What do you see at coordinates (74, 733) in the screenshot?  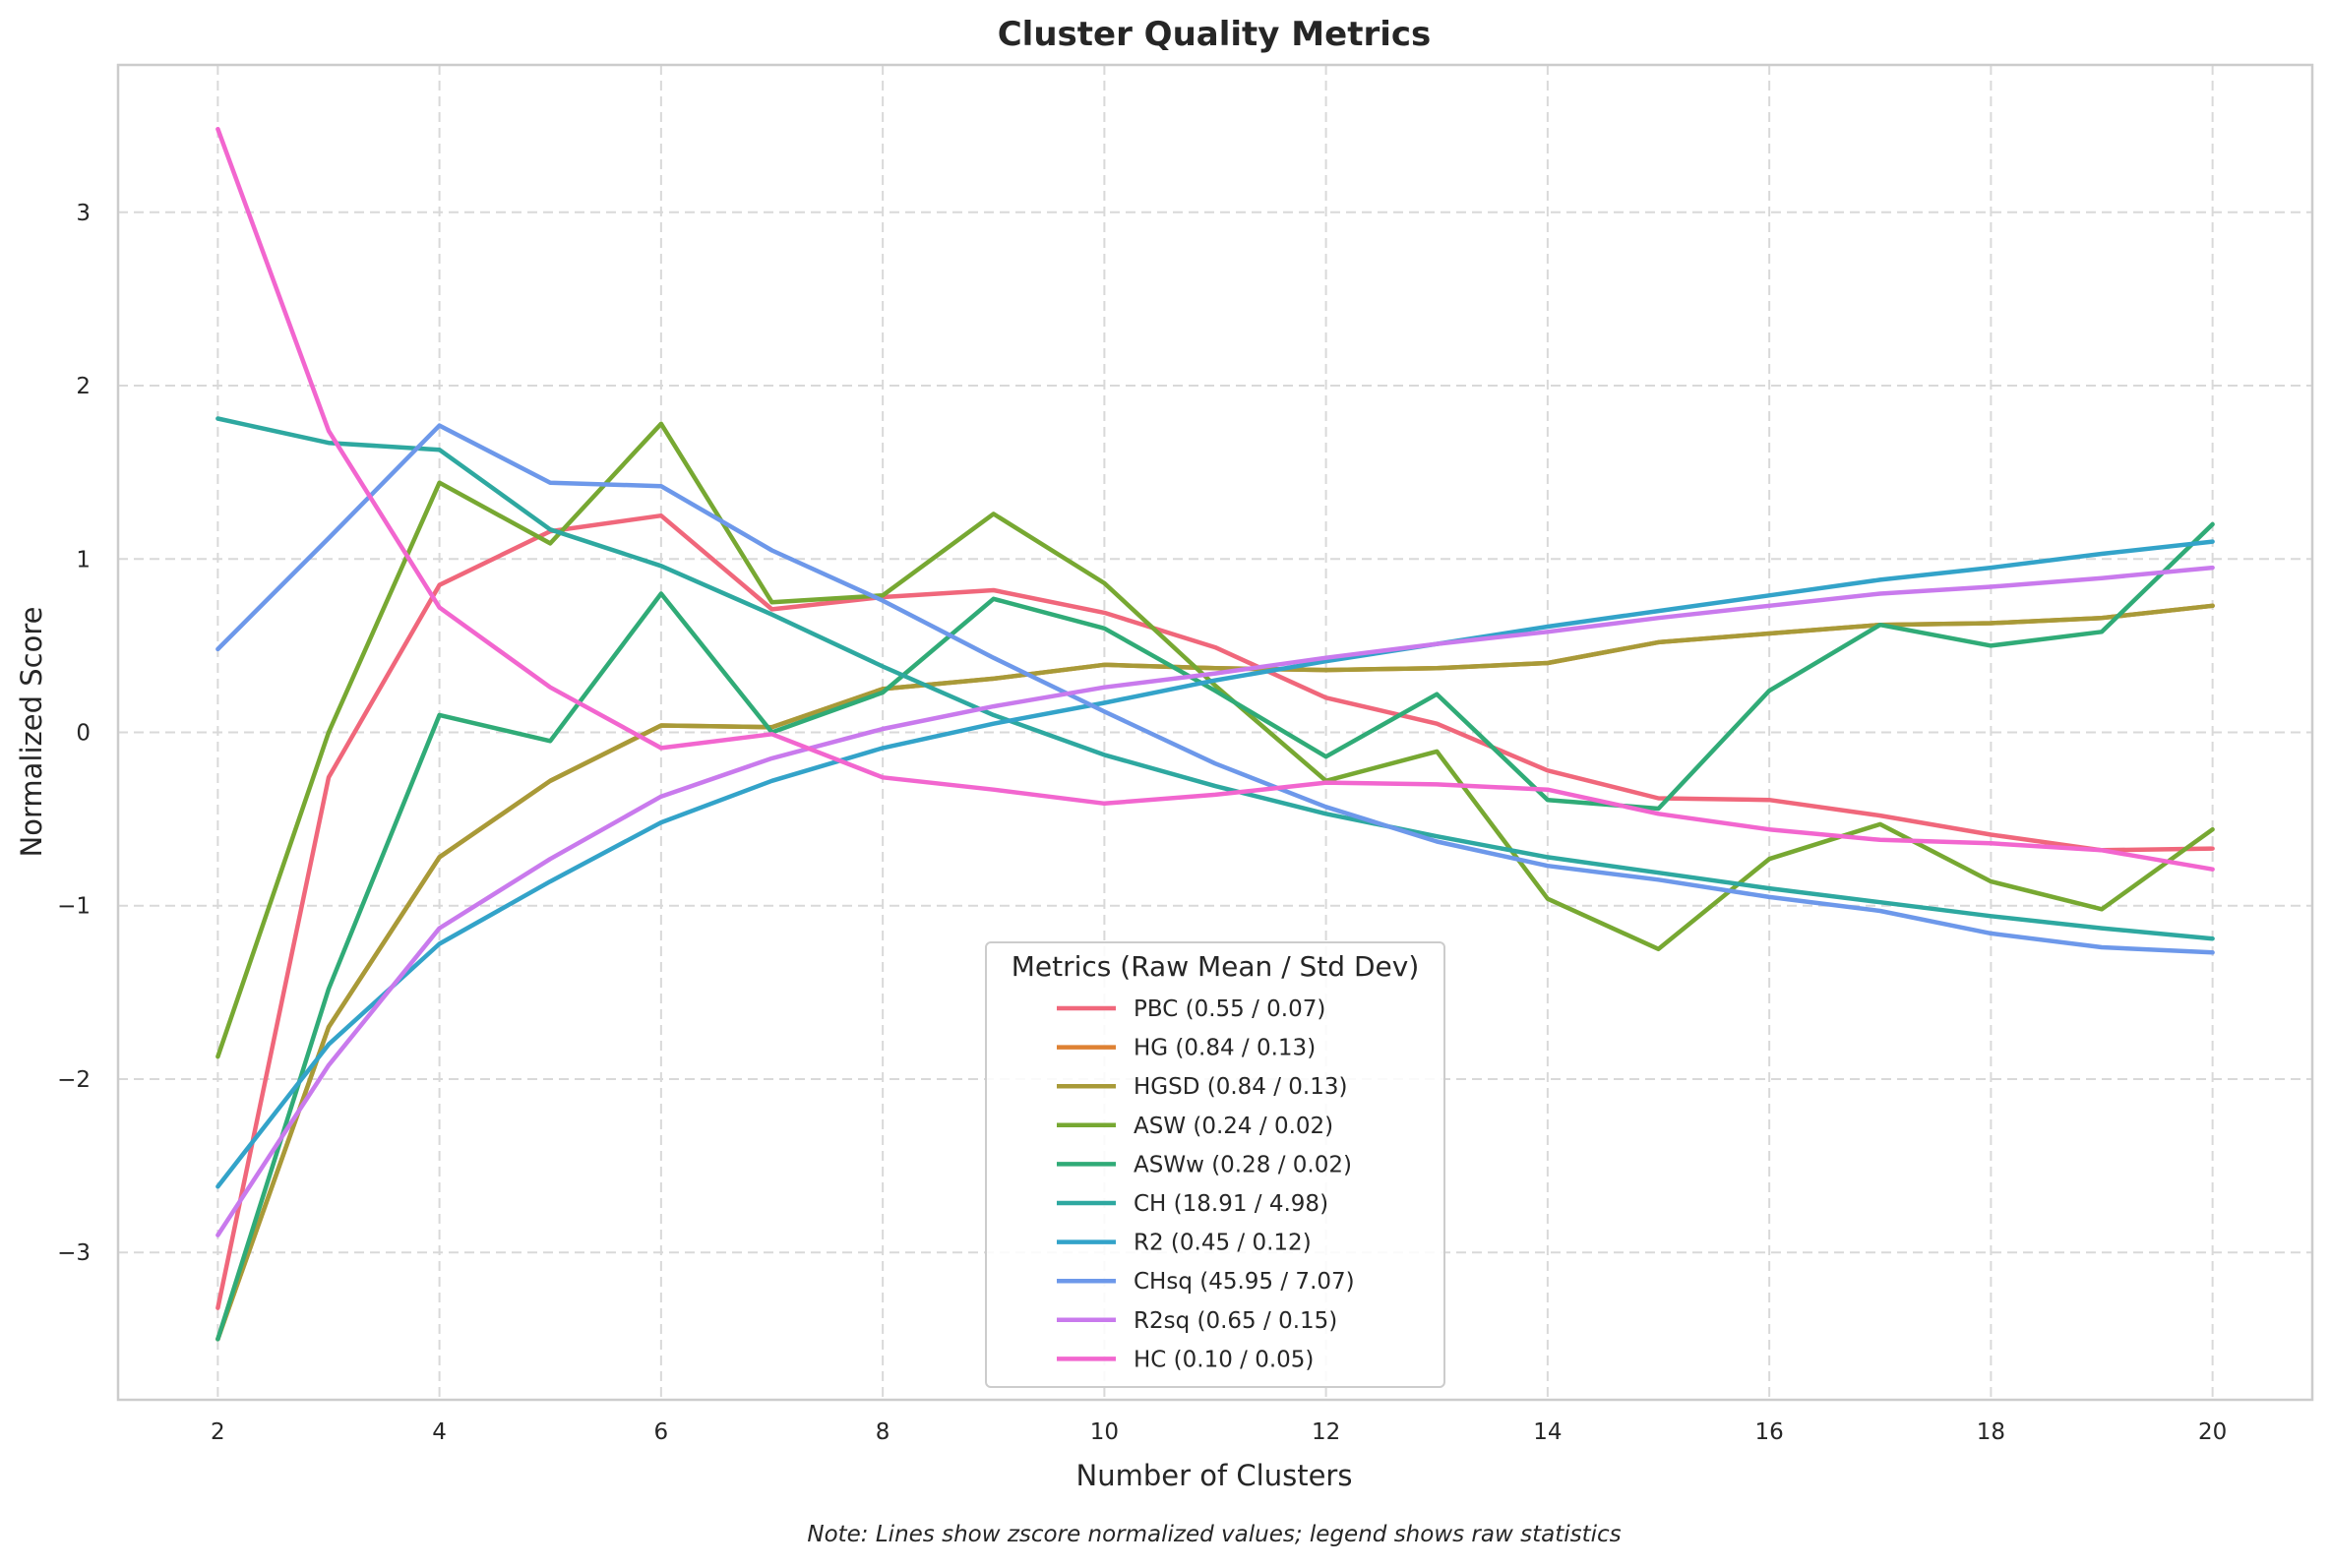 I see `y-tick-labels: −3 −2 −1 0 1 2 3` at bounding box center [74, 733].